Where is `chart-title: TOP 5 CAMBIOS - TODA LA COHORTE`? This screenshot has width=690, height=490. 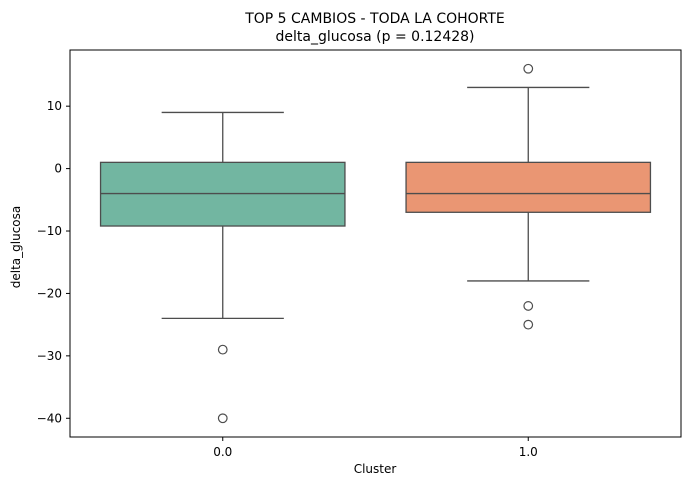
chart-title: TOP 5 CAMBIOS - TODA LA COHORTE is located at coordinates (374, 19).